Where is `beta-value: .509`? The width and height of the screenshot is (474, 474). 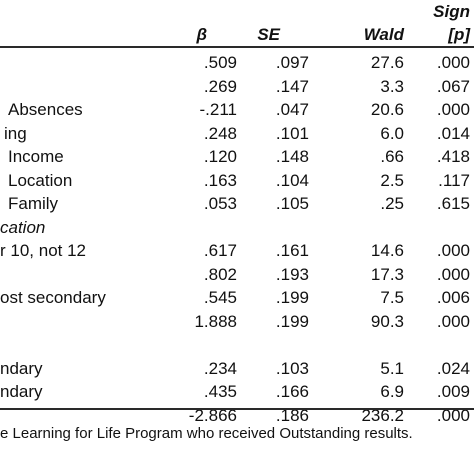
beta-value: .509 is located at coordinates (220, 62).